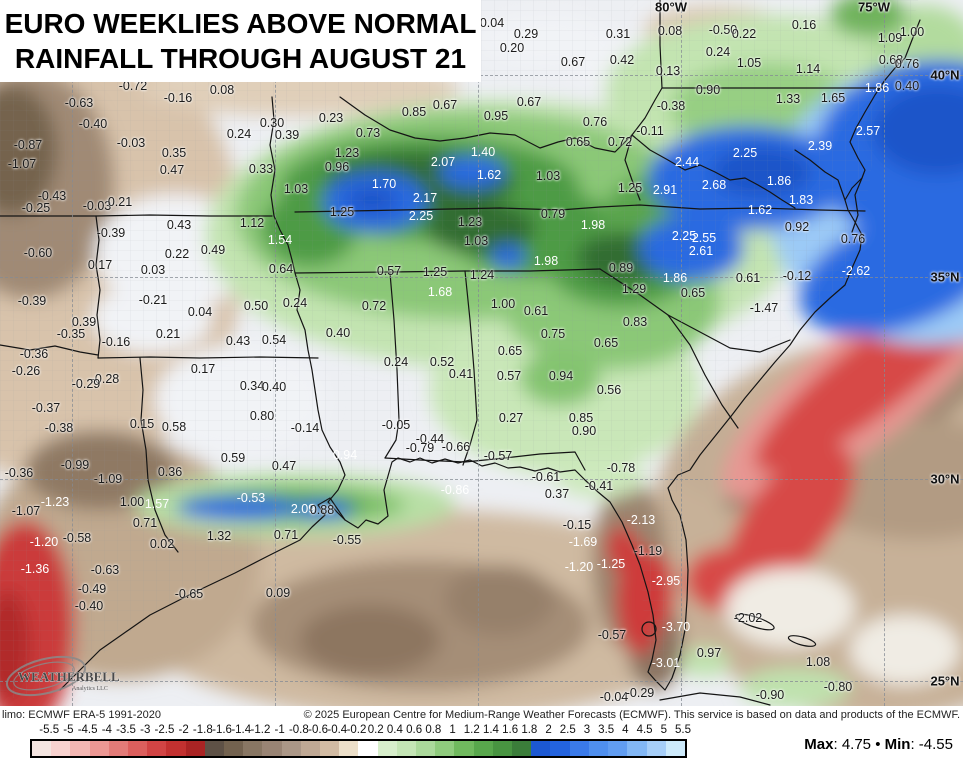  What do you see at coordinates (172, 169) in the screenshot?
I see `map-value-label: 0.47` at bounding box center [172, 169].